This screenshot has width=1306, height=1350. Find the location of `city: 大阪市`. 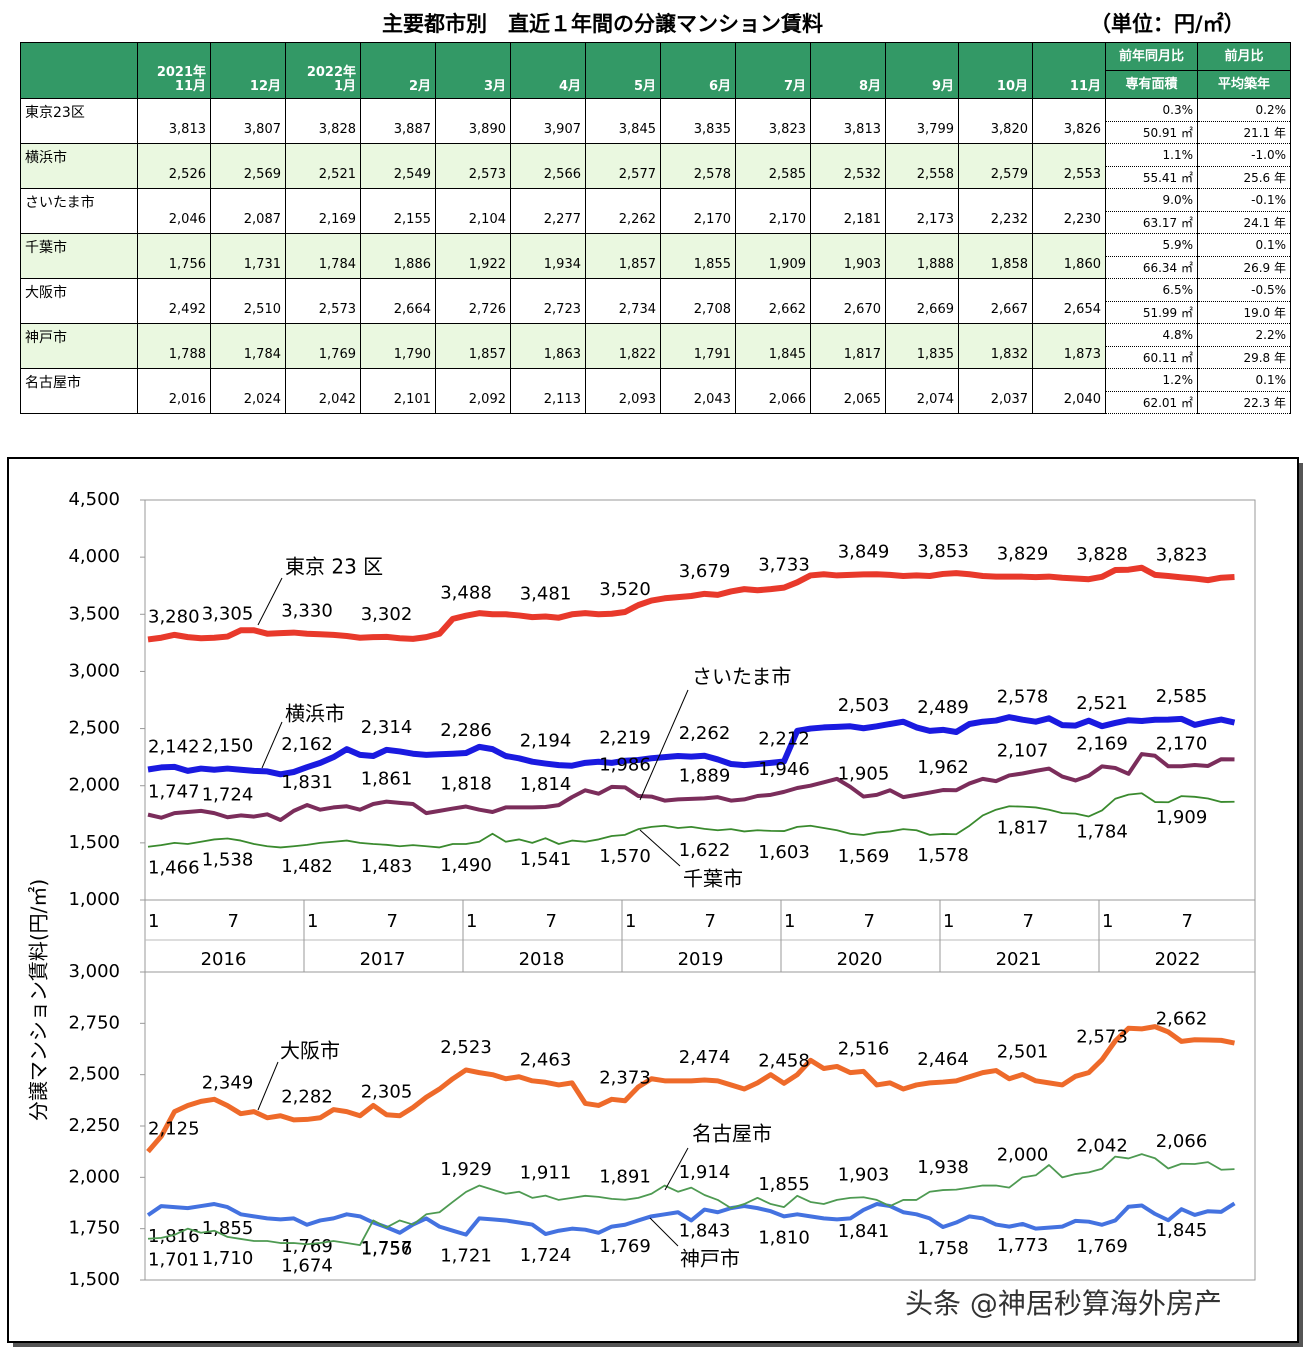

city: 大阪市 is located at coordinates (79, 301).